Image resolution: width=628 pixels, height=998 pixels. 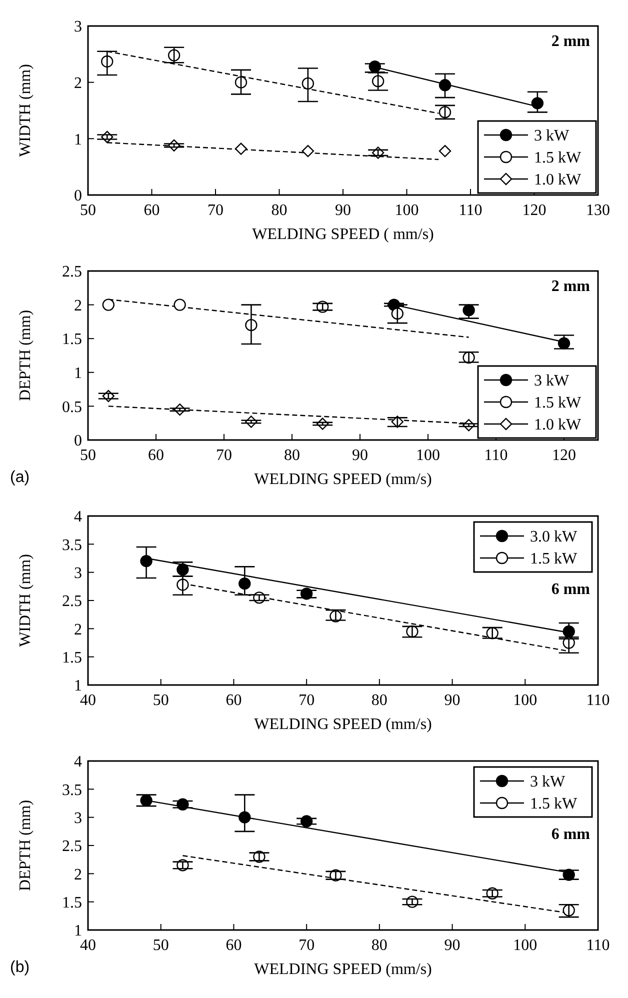 What do you see at coordinates (20, 967) in the screenshot?
I see `text: (b)` at bounding box center [20, 967].